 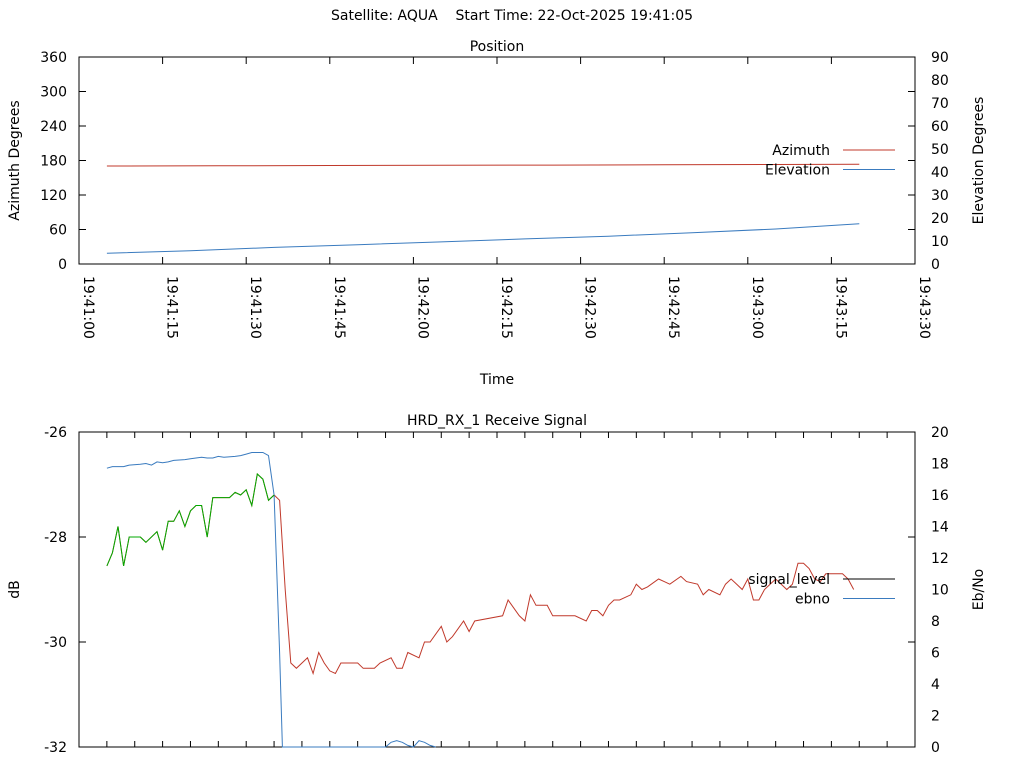 I want to click on y2-tick-label: 8, so click(x=935, y=622).